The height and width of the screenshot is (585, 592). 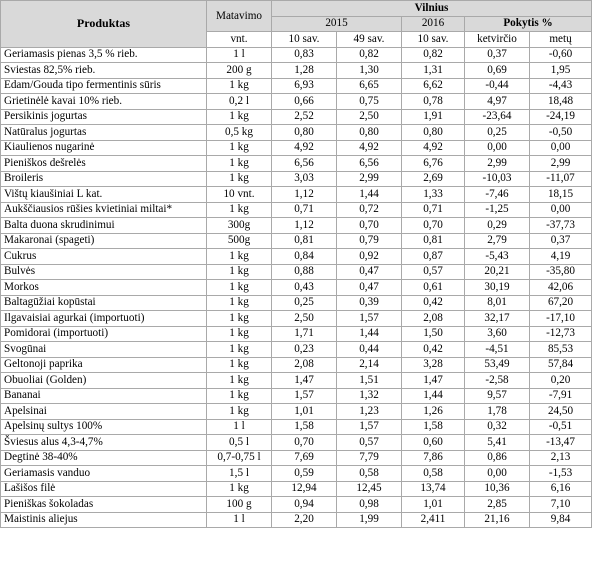 What do you see at coordinates (560, 54) in the screenshot?
I see `change-year-cell: -0,60` at bounding box center [560, 54].